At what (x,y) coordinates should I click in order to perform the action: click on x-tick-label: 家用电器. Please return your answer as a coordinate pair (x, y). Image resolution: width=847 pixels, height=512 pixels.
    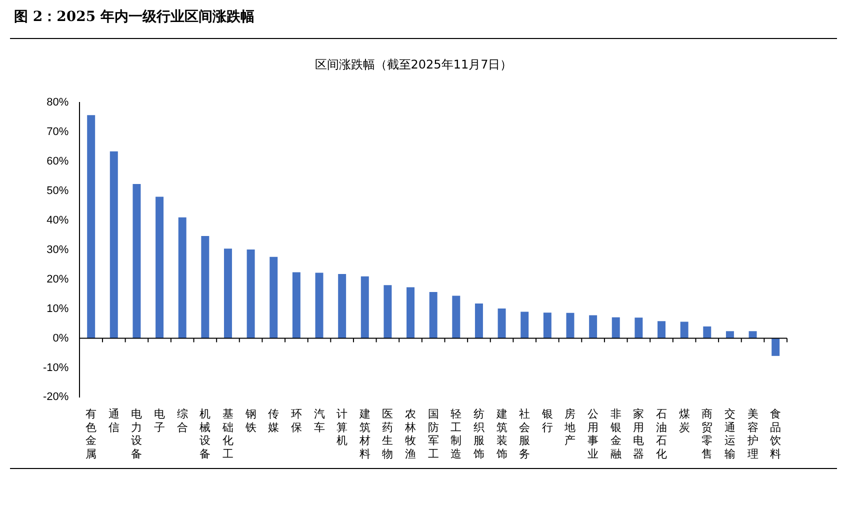
    Looking at the image, I should click on (638, 434).